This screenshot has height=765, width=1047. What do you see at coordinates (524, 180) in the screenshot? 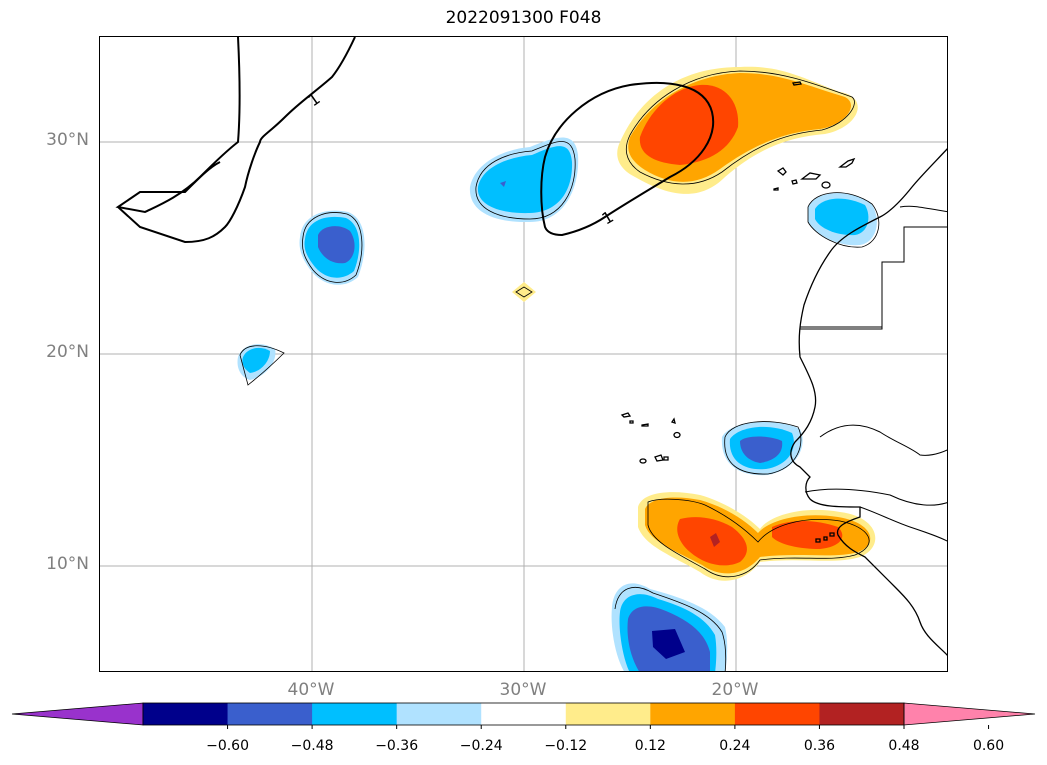
I see `anomaly-negative-central` at bounding box center [524, 180].